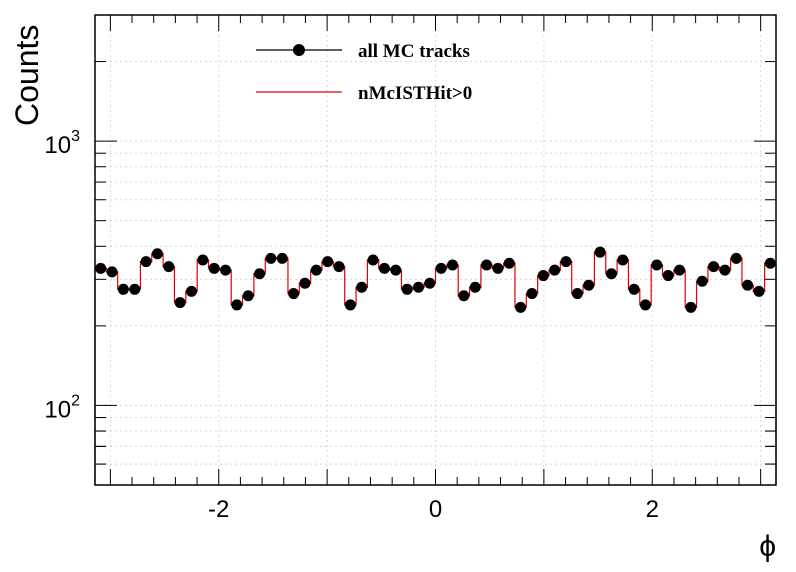  Describe the element at coordinates (299, 50) in the screenshot. I see `legend-marker-icon` at that location.